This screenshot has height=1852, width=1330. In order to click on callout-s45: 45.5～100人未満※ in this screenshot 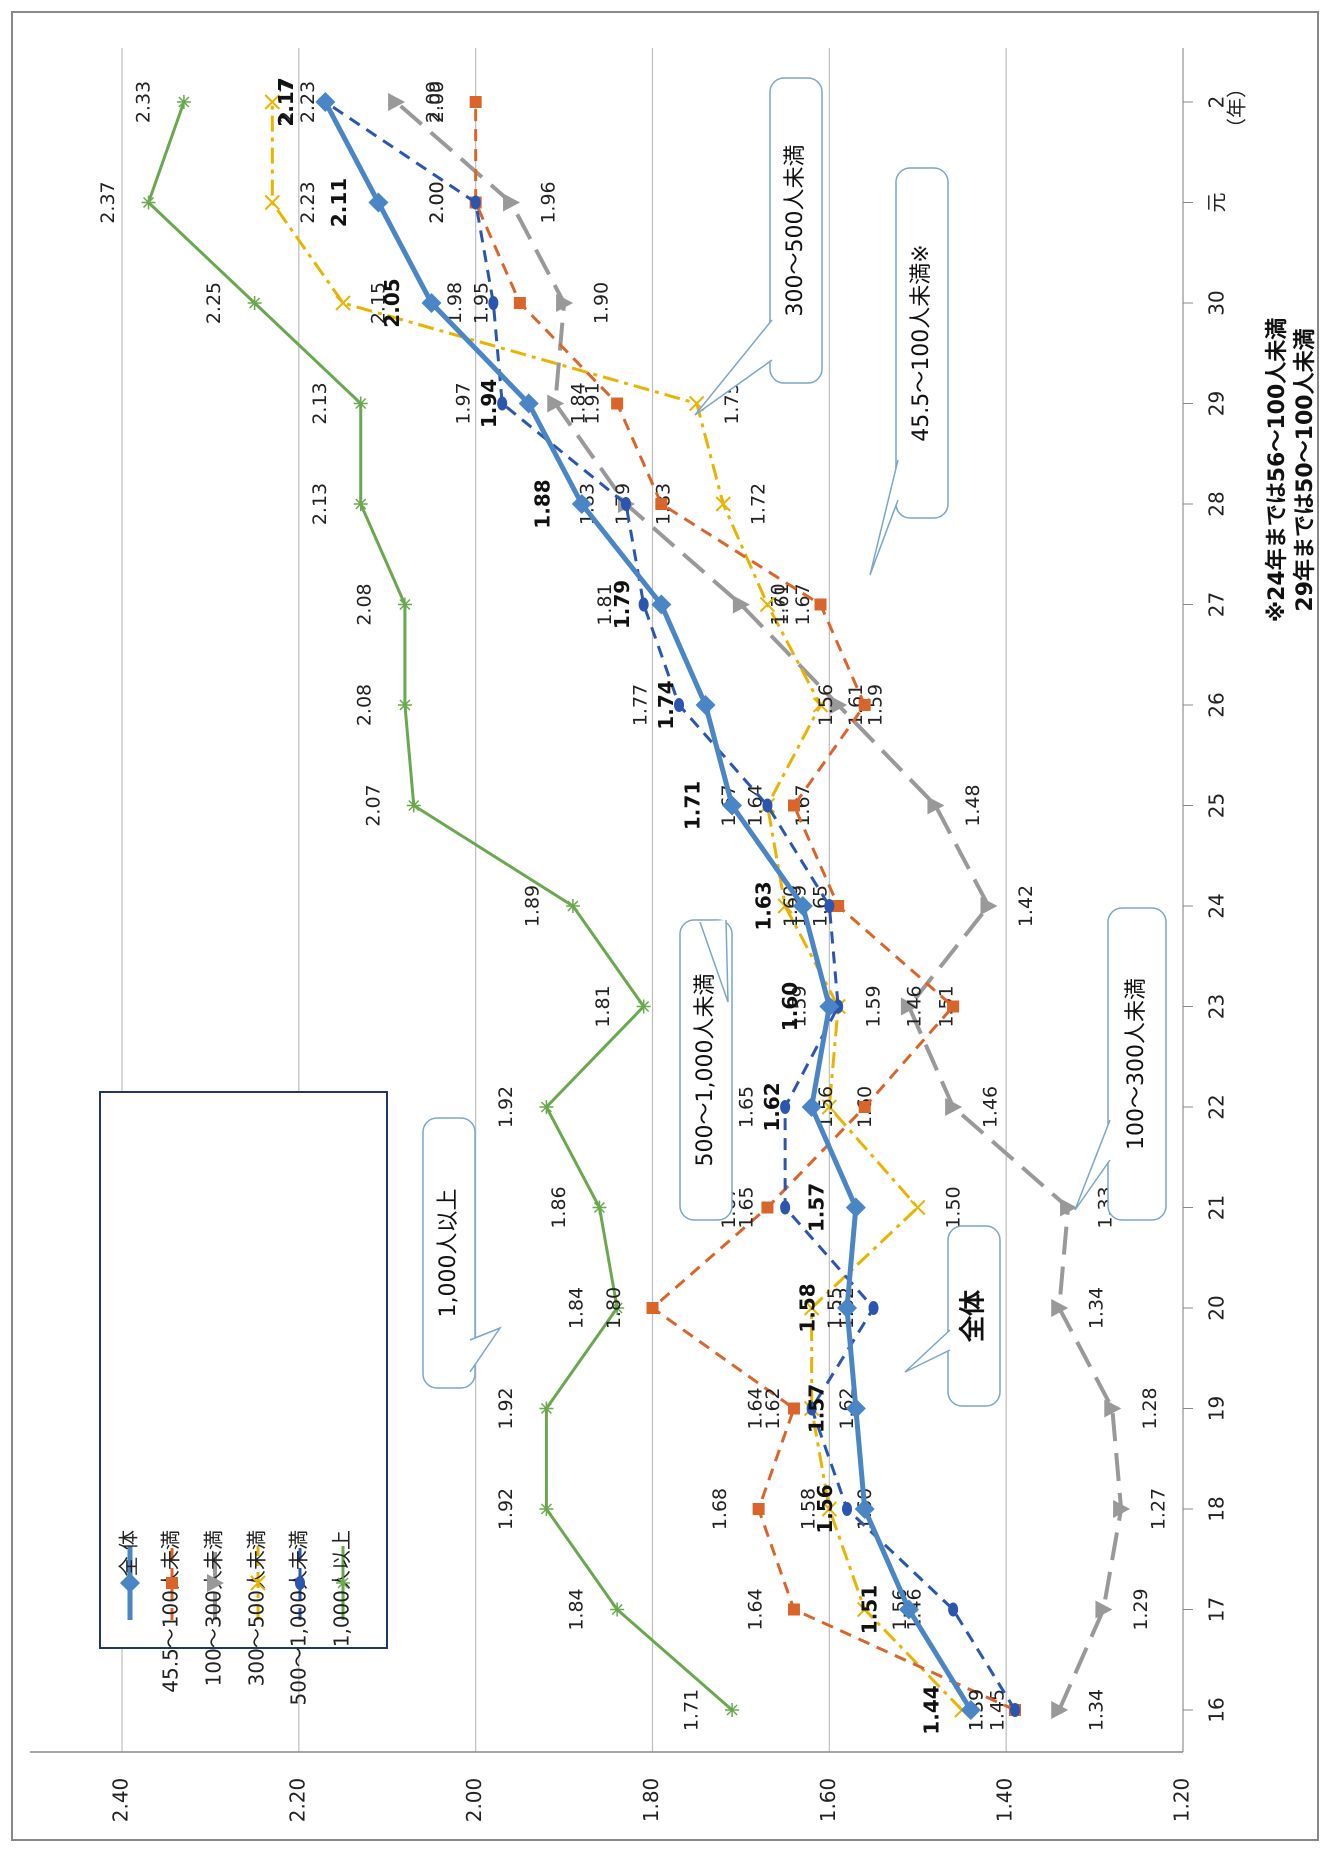, I will do `click(909, 371)`.